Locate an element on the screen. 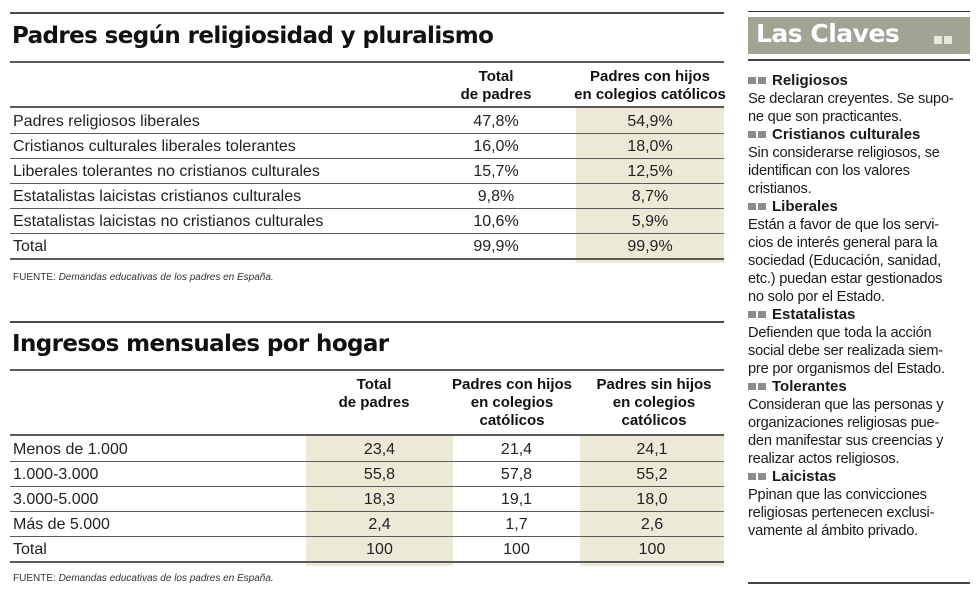  claves-term-label: Liberales is located at coordinates (805, 206).